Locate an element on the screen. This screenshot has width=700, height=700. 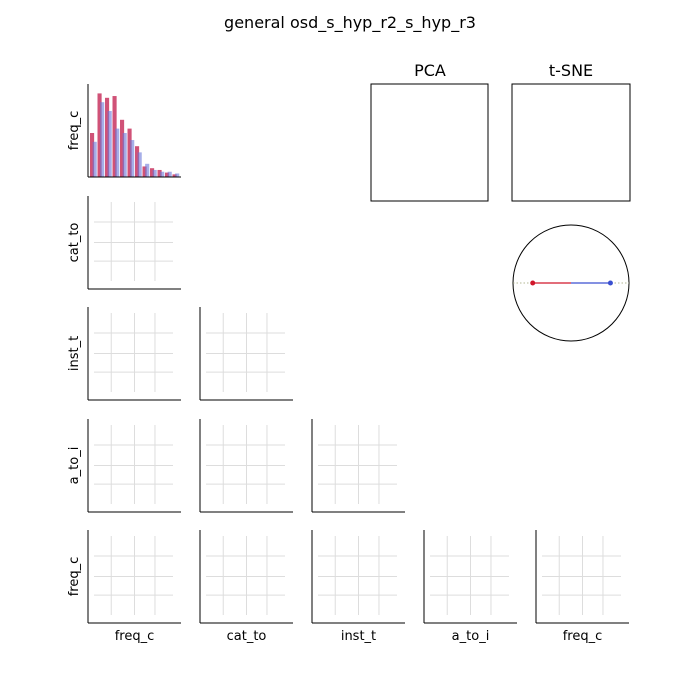
col-label-1: freq_c is located at coordinates (135, 636).